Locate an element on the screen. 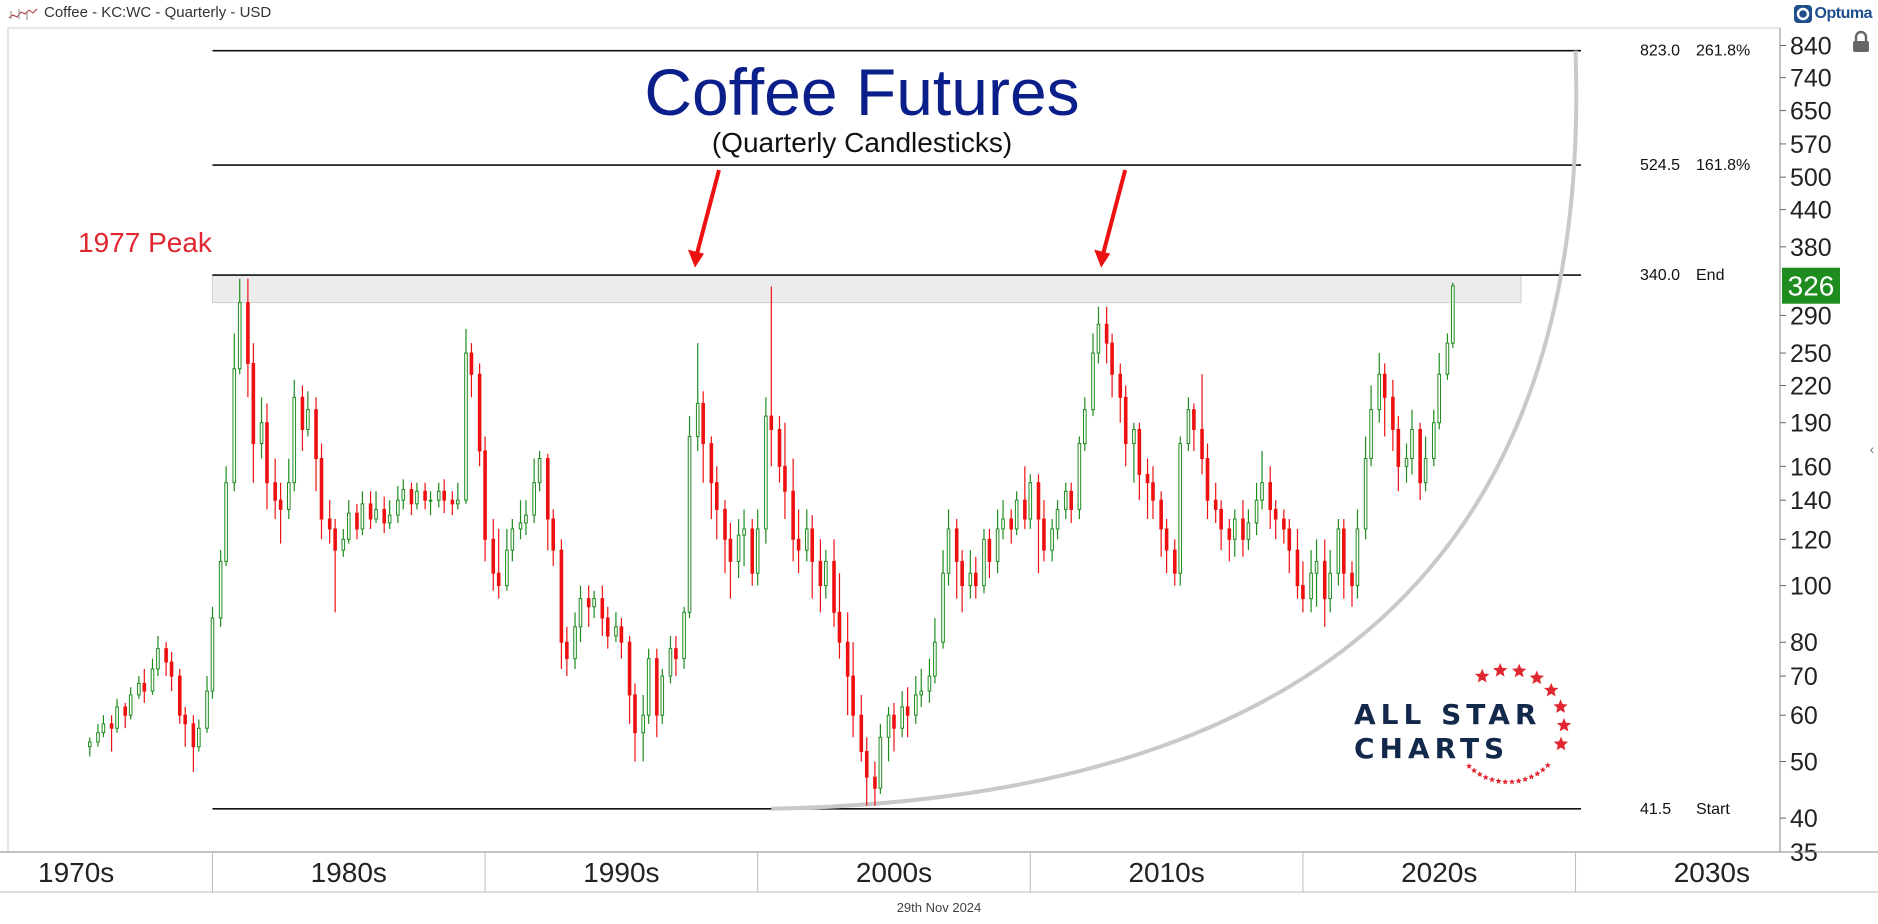 The height and width of the screenshot is (924, 1878). y-tick-label: 440 is located at coordinates (1811, 211).